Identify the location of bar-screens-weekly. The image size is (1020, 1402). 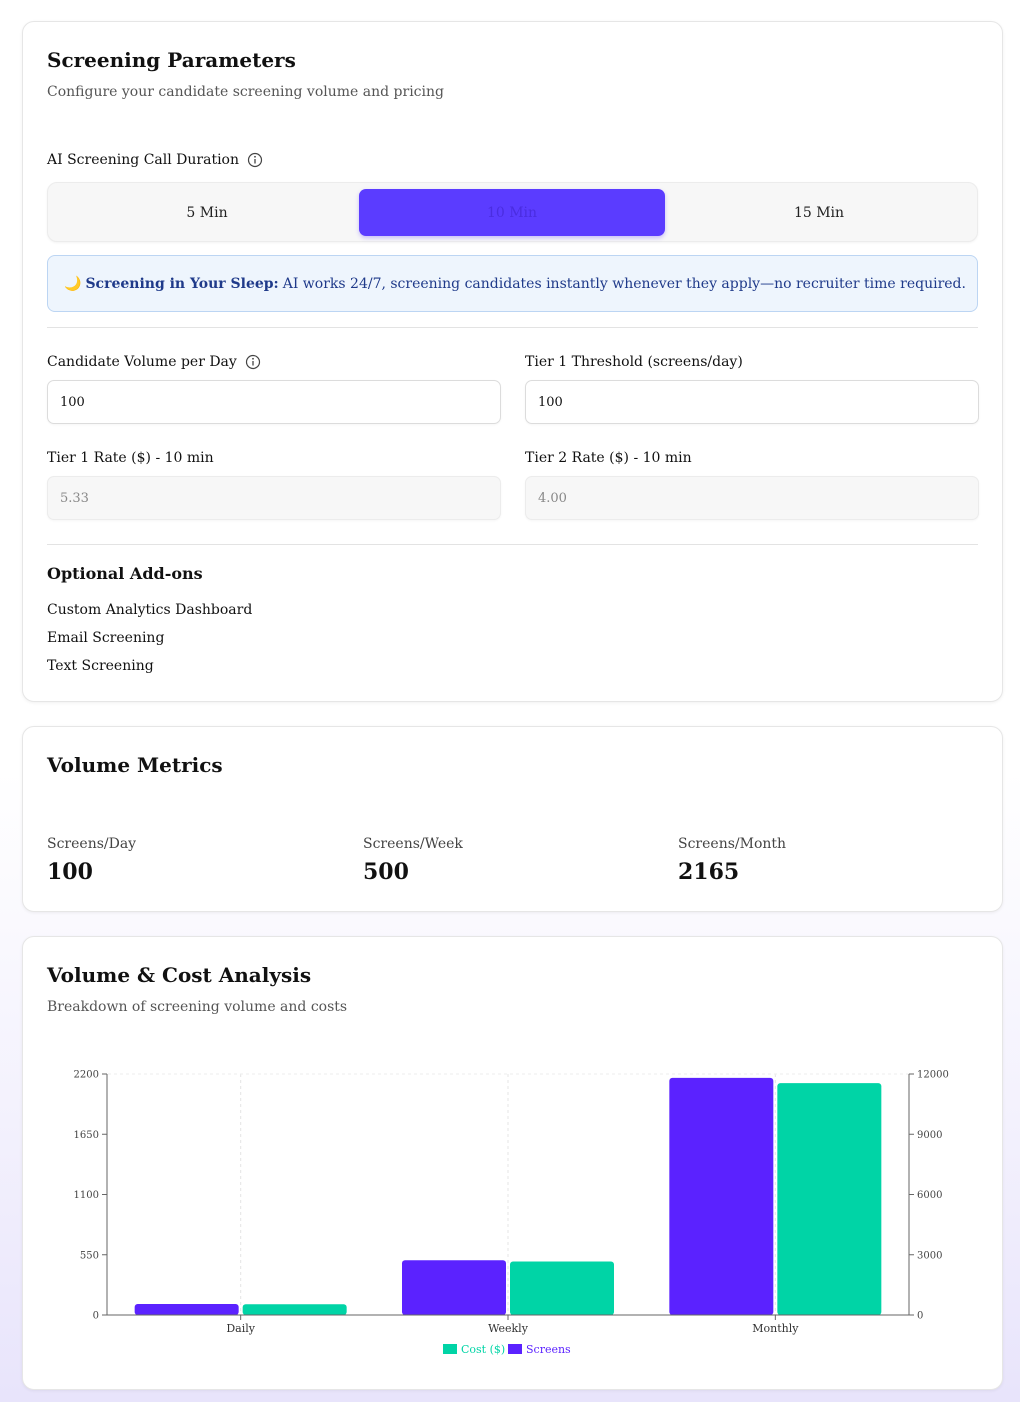
(454, 1287).